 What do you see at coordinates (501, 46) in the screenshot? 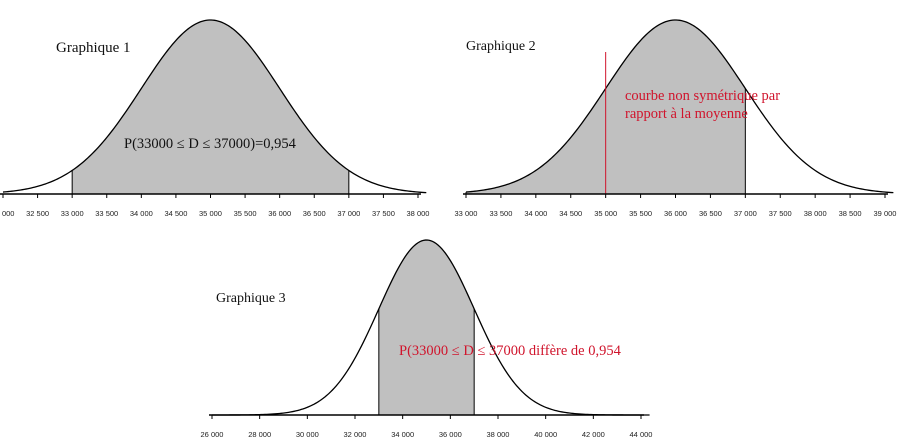
I see `chart-title: Graphique 2` at bounding box center [501, 46].